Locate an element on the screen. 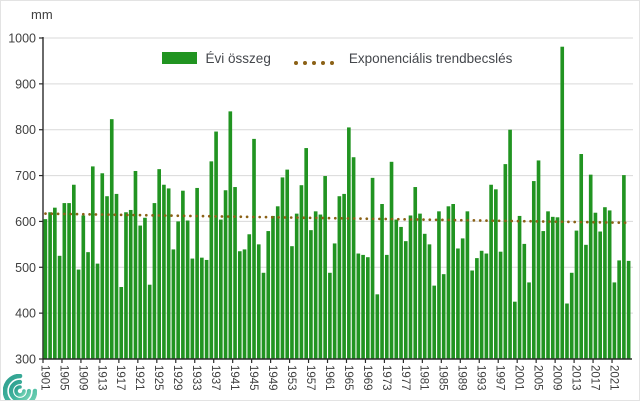  bar-year-1941 is located at coordinates (235, 273).